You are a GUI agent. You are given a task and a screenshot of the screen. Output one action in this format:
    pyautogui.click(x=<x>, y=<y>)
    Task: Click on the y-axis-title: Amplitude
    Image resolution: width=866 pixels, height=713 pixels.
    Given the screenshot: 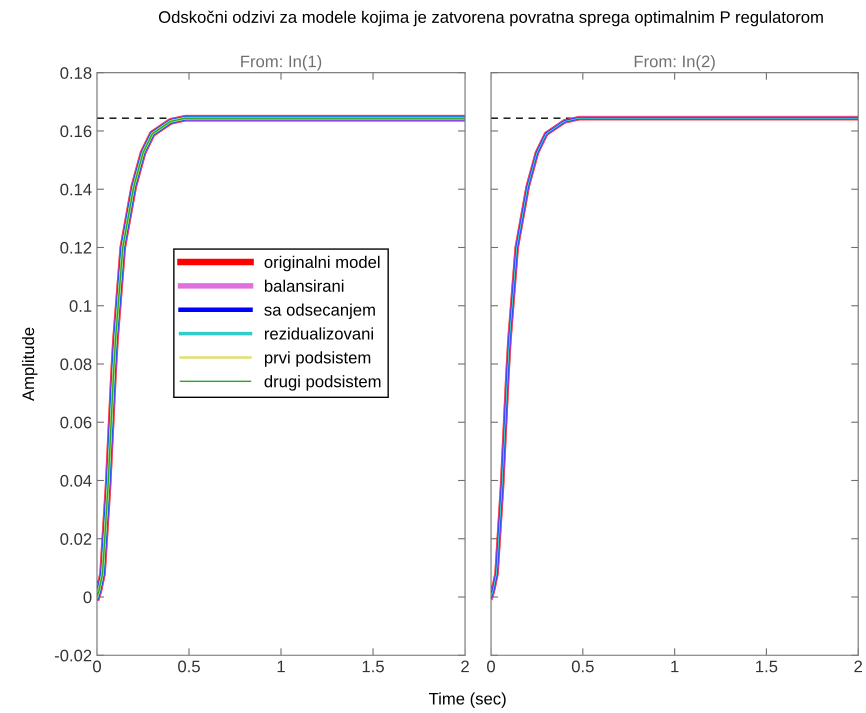 What is the action you would take?
    pyautogui.click(x=30, y=365)
    